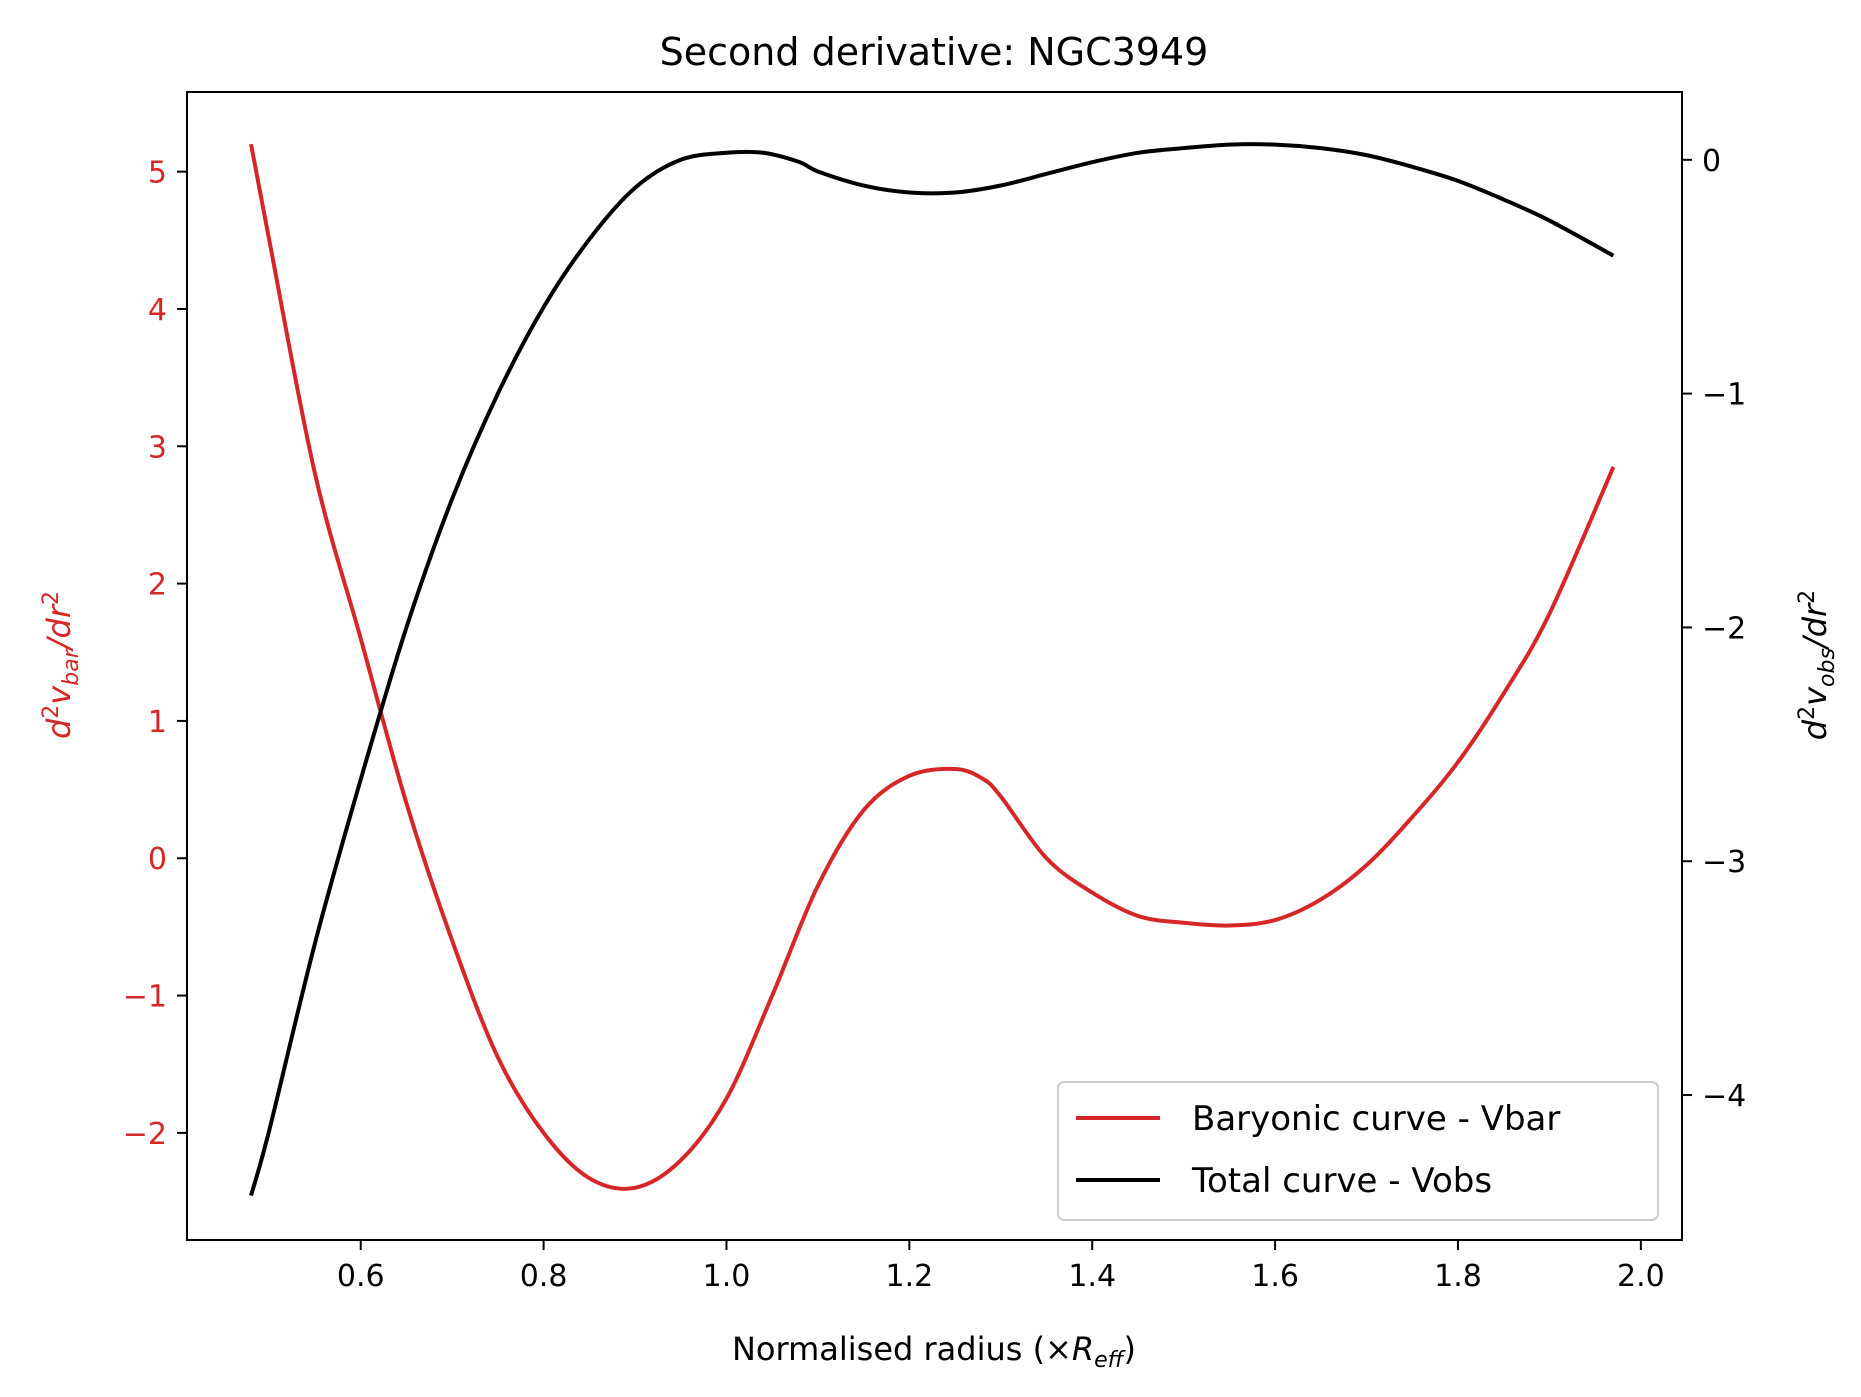 Image resolution: width=1861 pixels, height=1397 pixels. Describe the element at coordinates (1827, 667) in the screenshot. I see `y-right-label-sub: obs` at that location.